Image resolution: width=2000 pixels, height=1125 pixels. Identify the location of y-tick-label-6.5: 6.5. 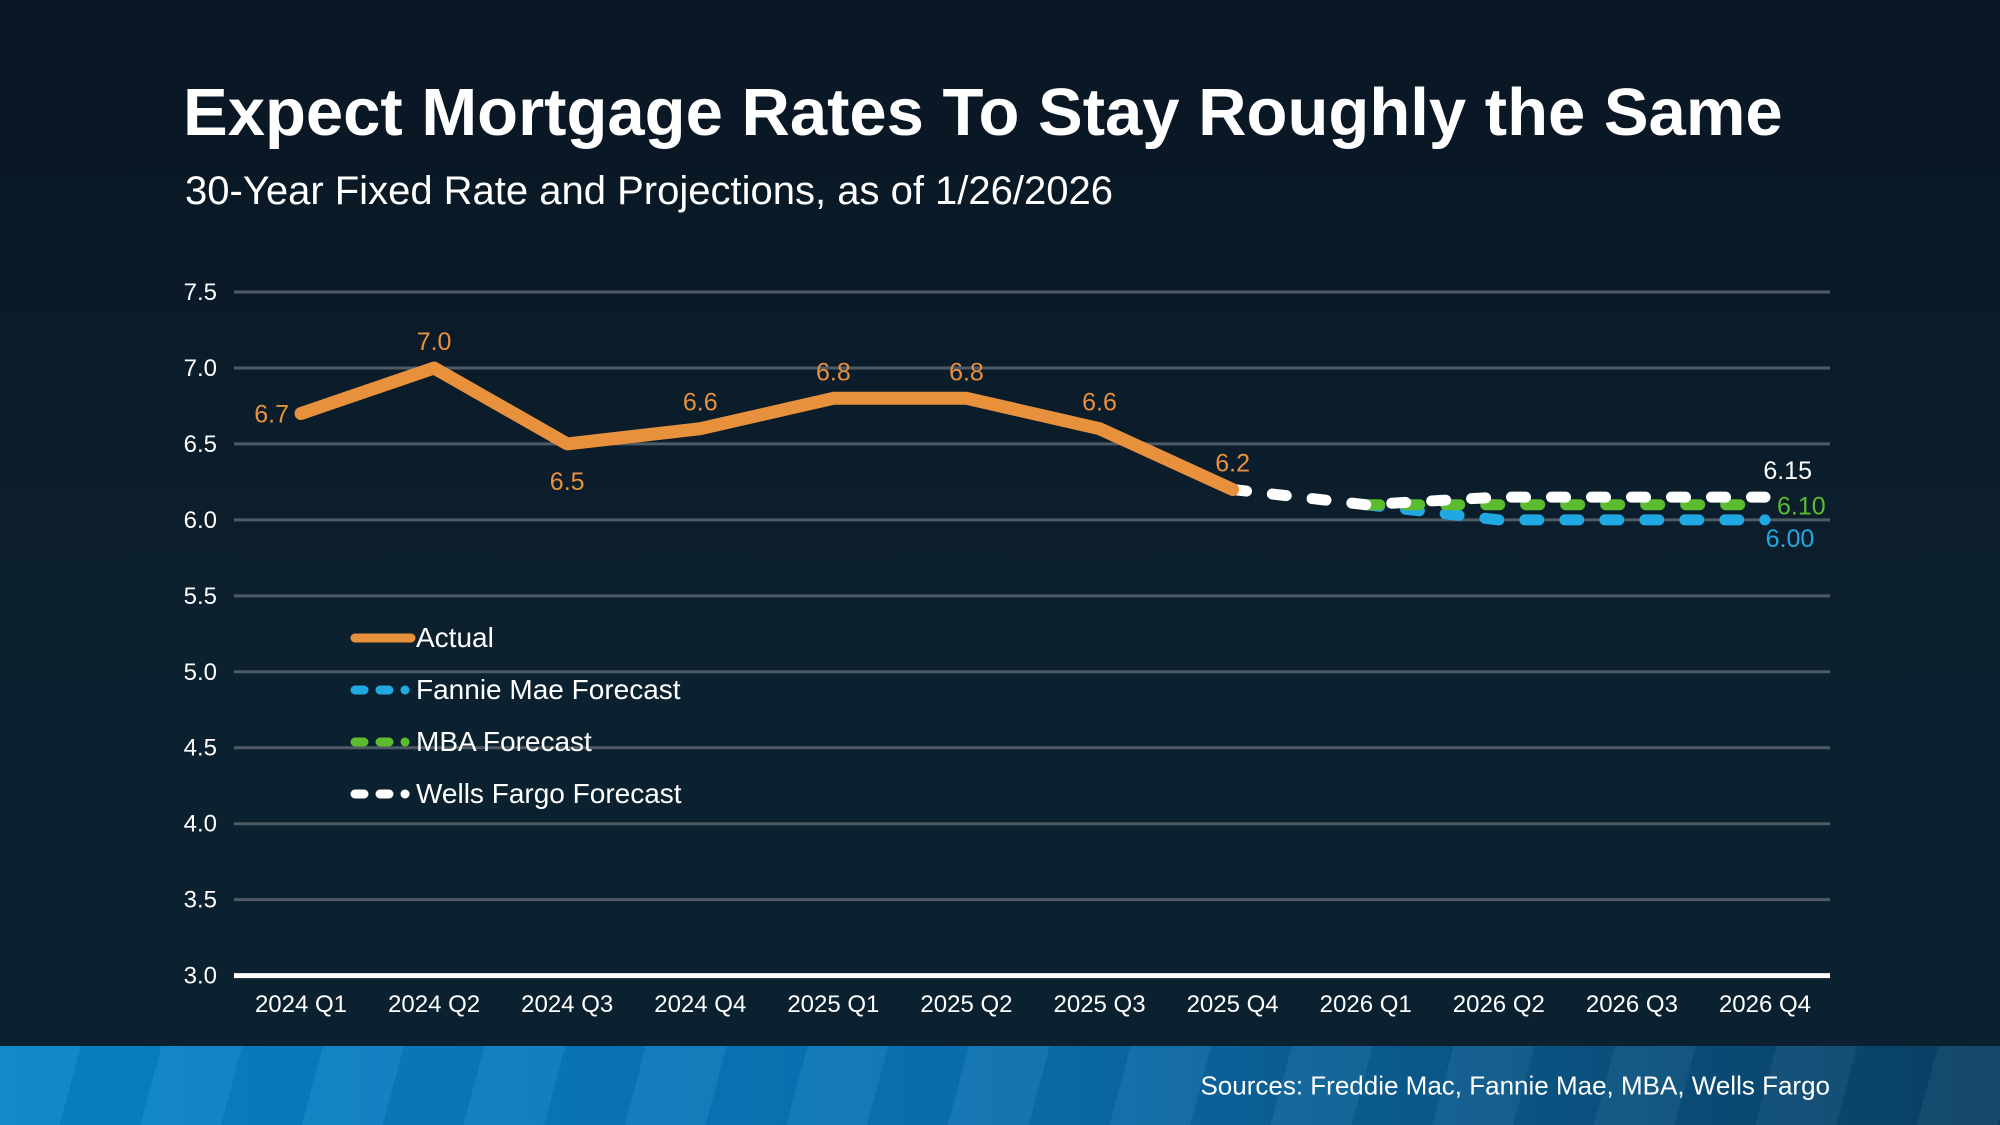
(200, 444).